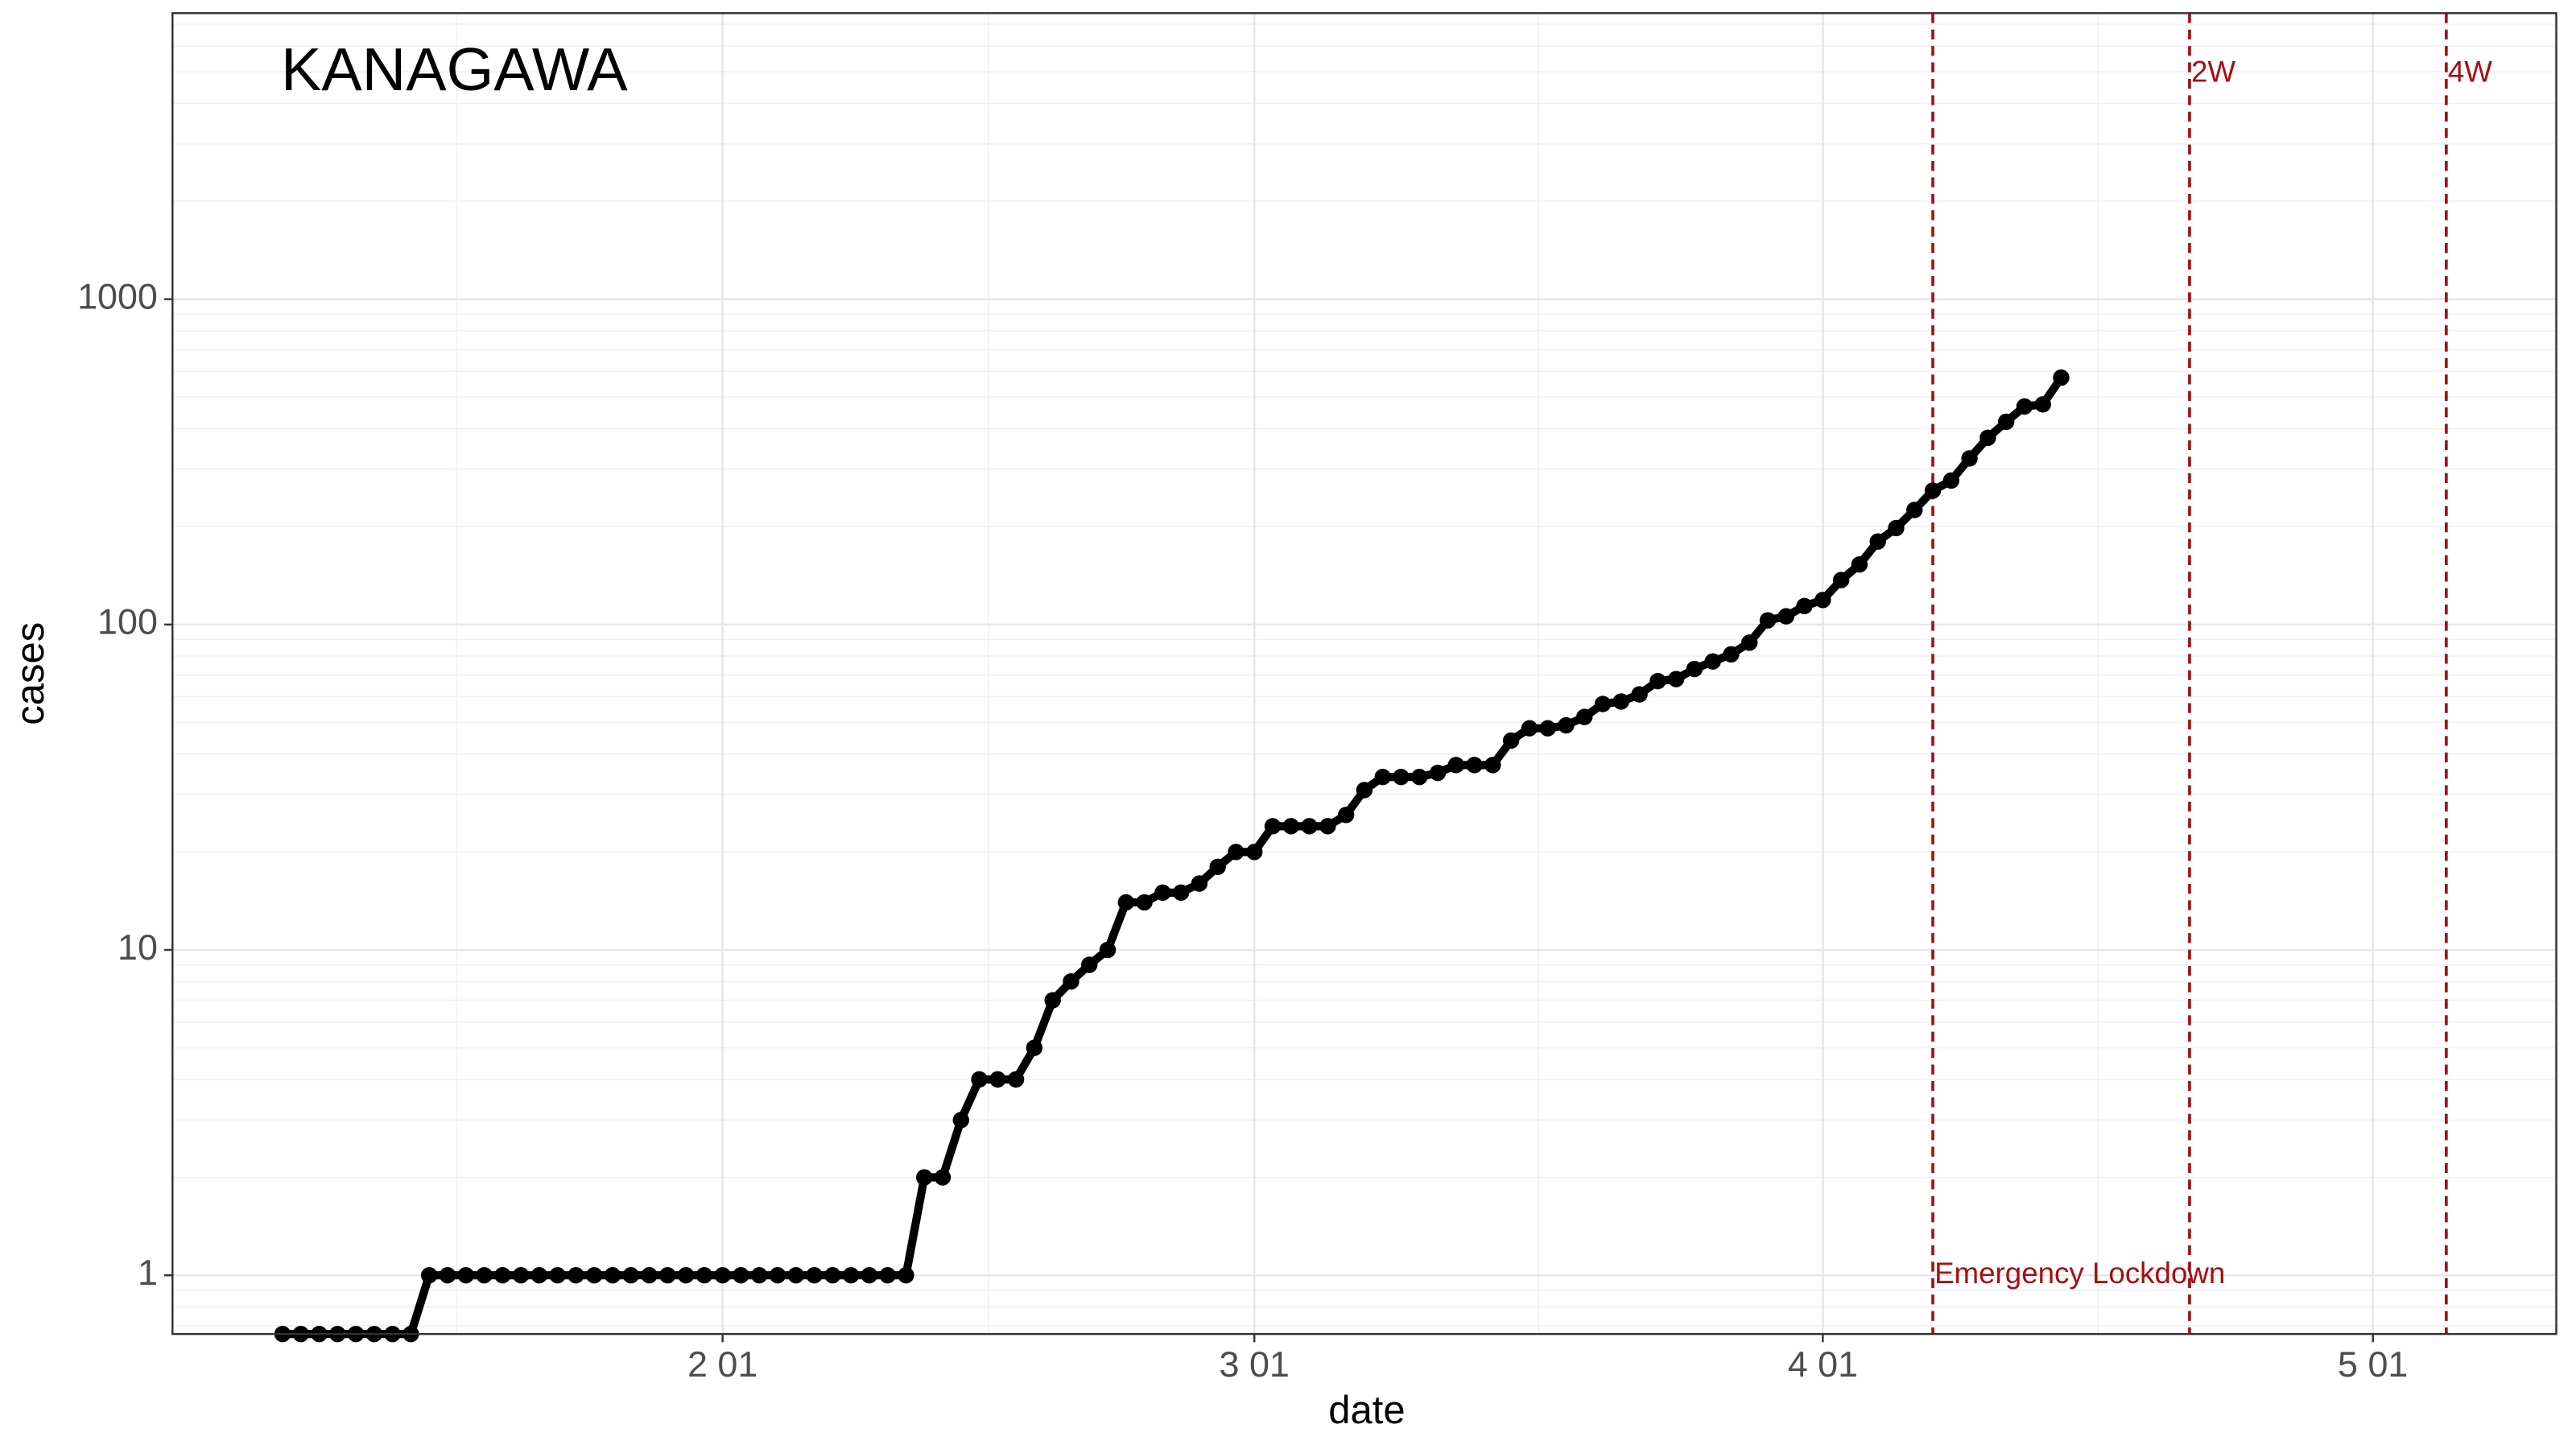  What do you see at coordinates (117, 296) in the screenshot?
I see `y-tick-label: 1000` at bounding box center [117, 296].